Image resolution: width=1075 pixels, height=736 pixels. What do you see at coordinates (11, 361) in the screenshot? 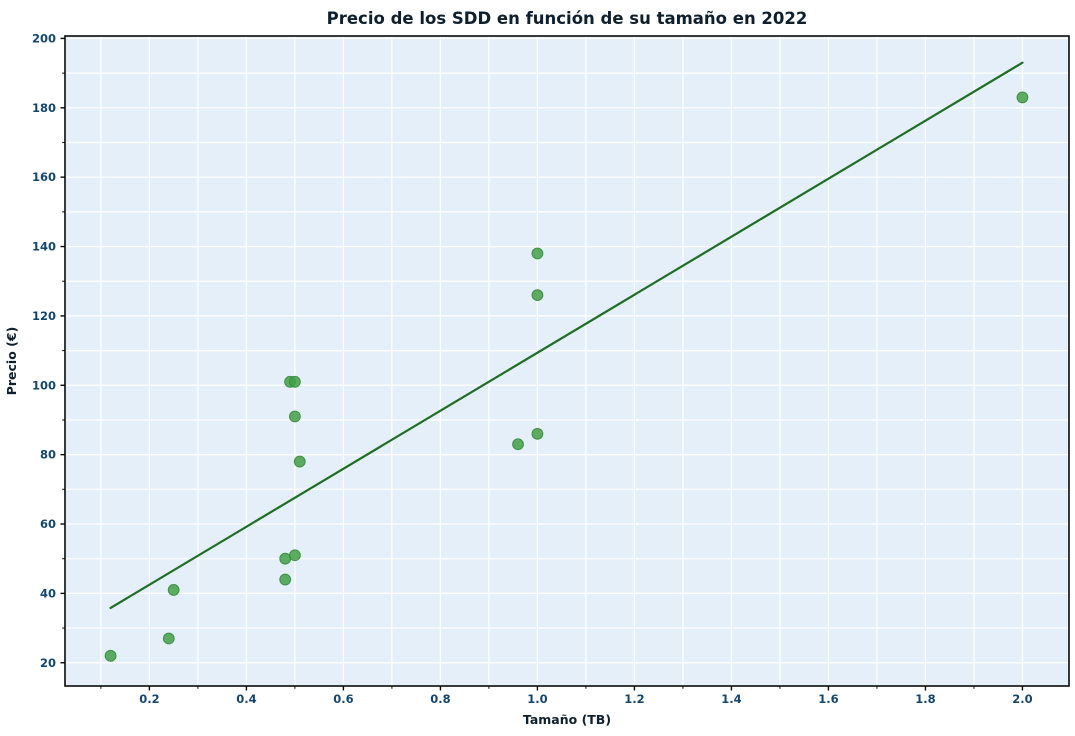
I see `y-axis-label: Precio (€)` at bounding box center [11, 361].